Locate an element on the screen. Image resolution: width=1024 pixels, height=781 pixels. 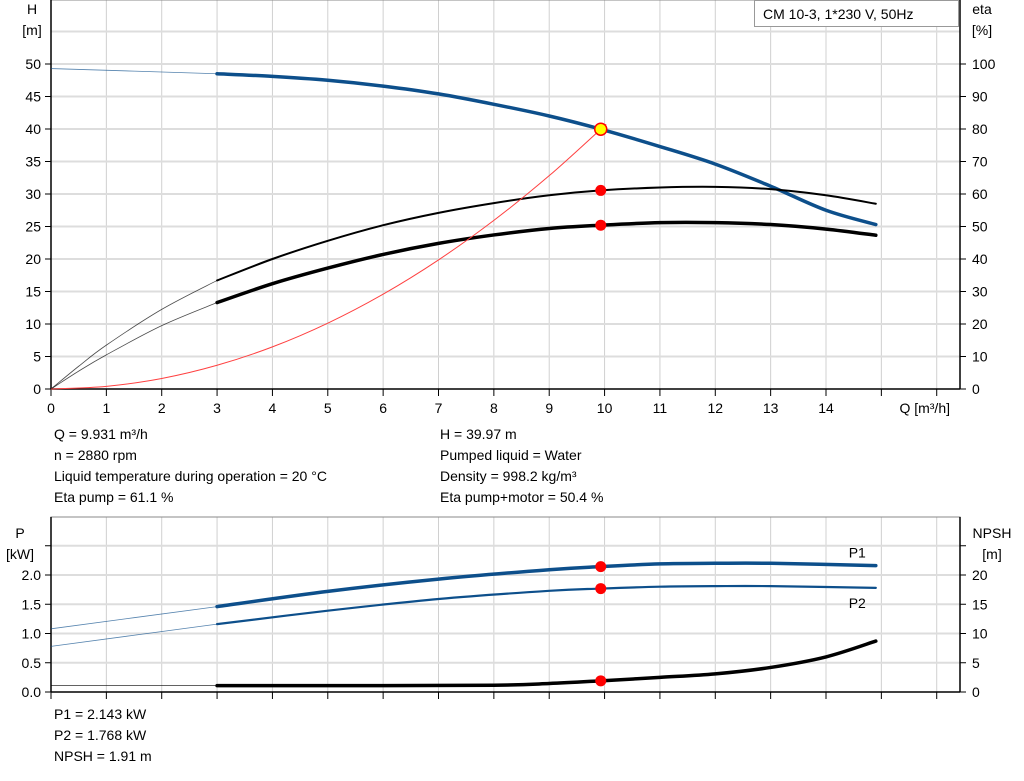
panel1-y-axis-label: H is located at coordinates (32, 9).